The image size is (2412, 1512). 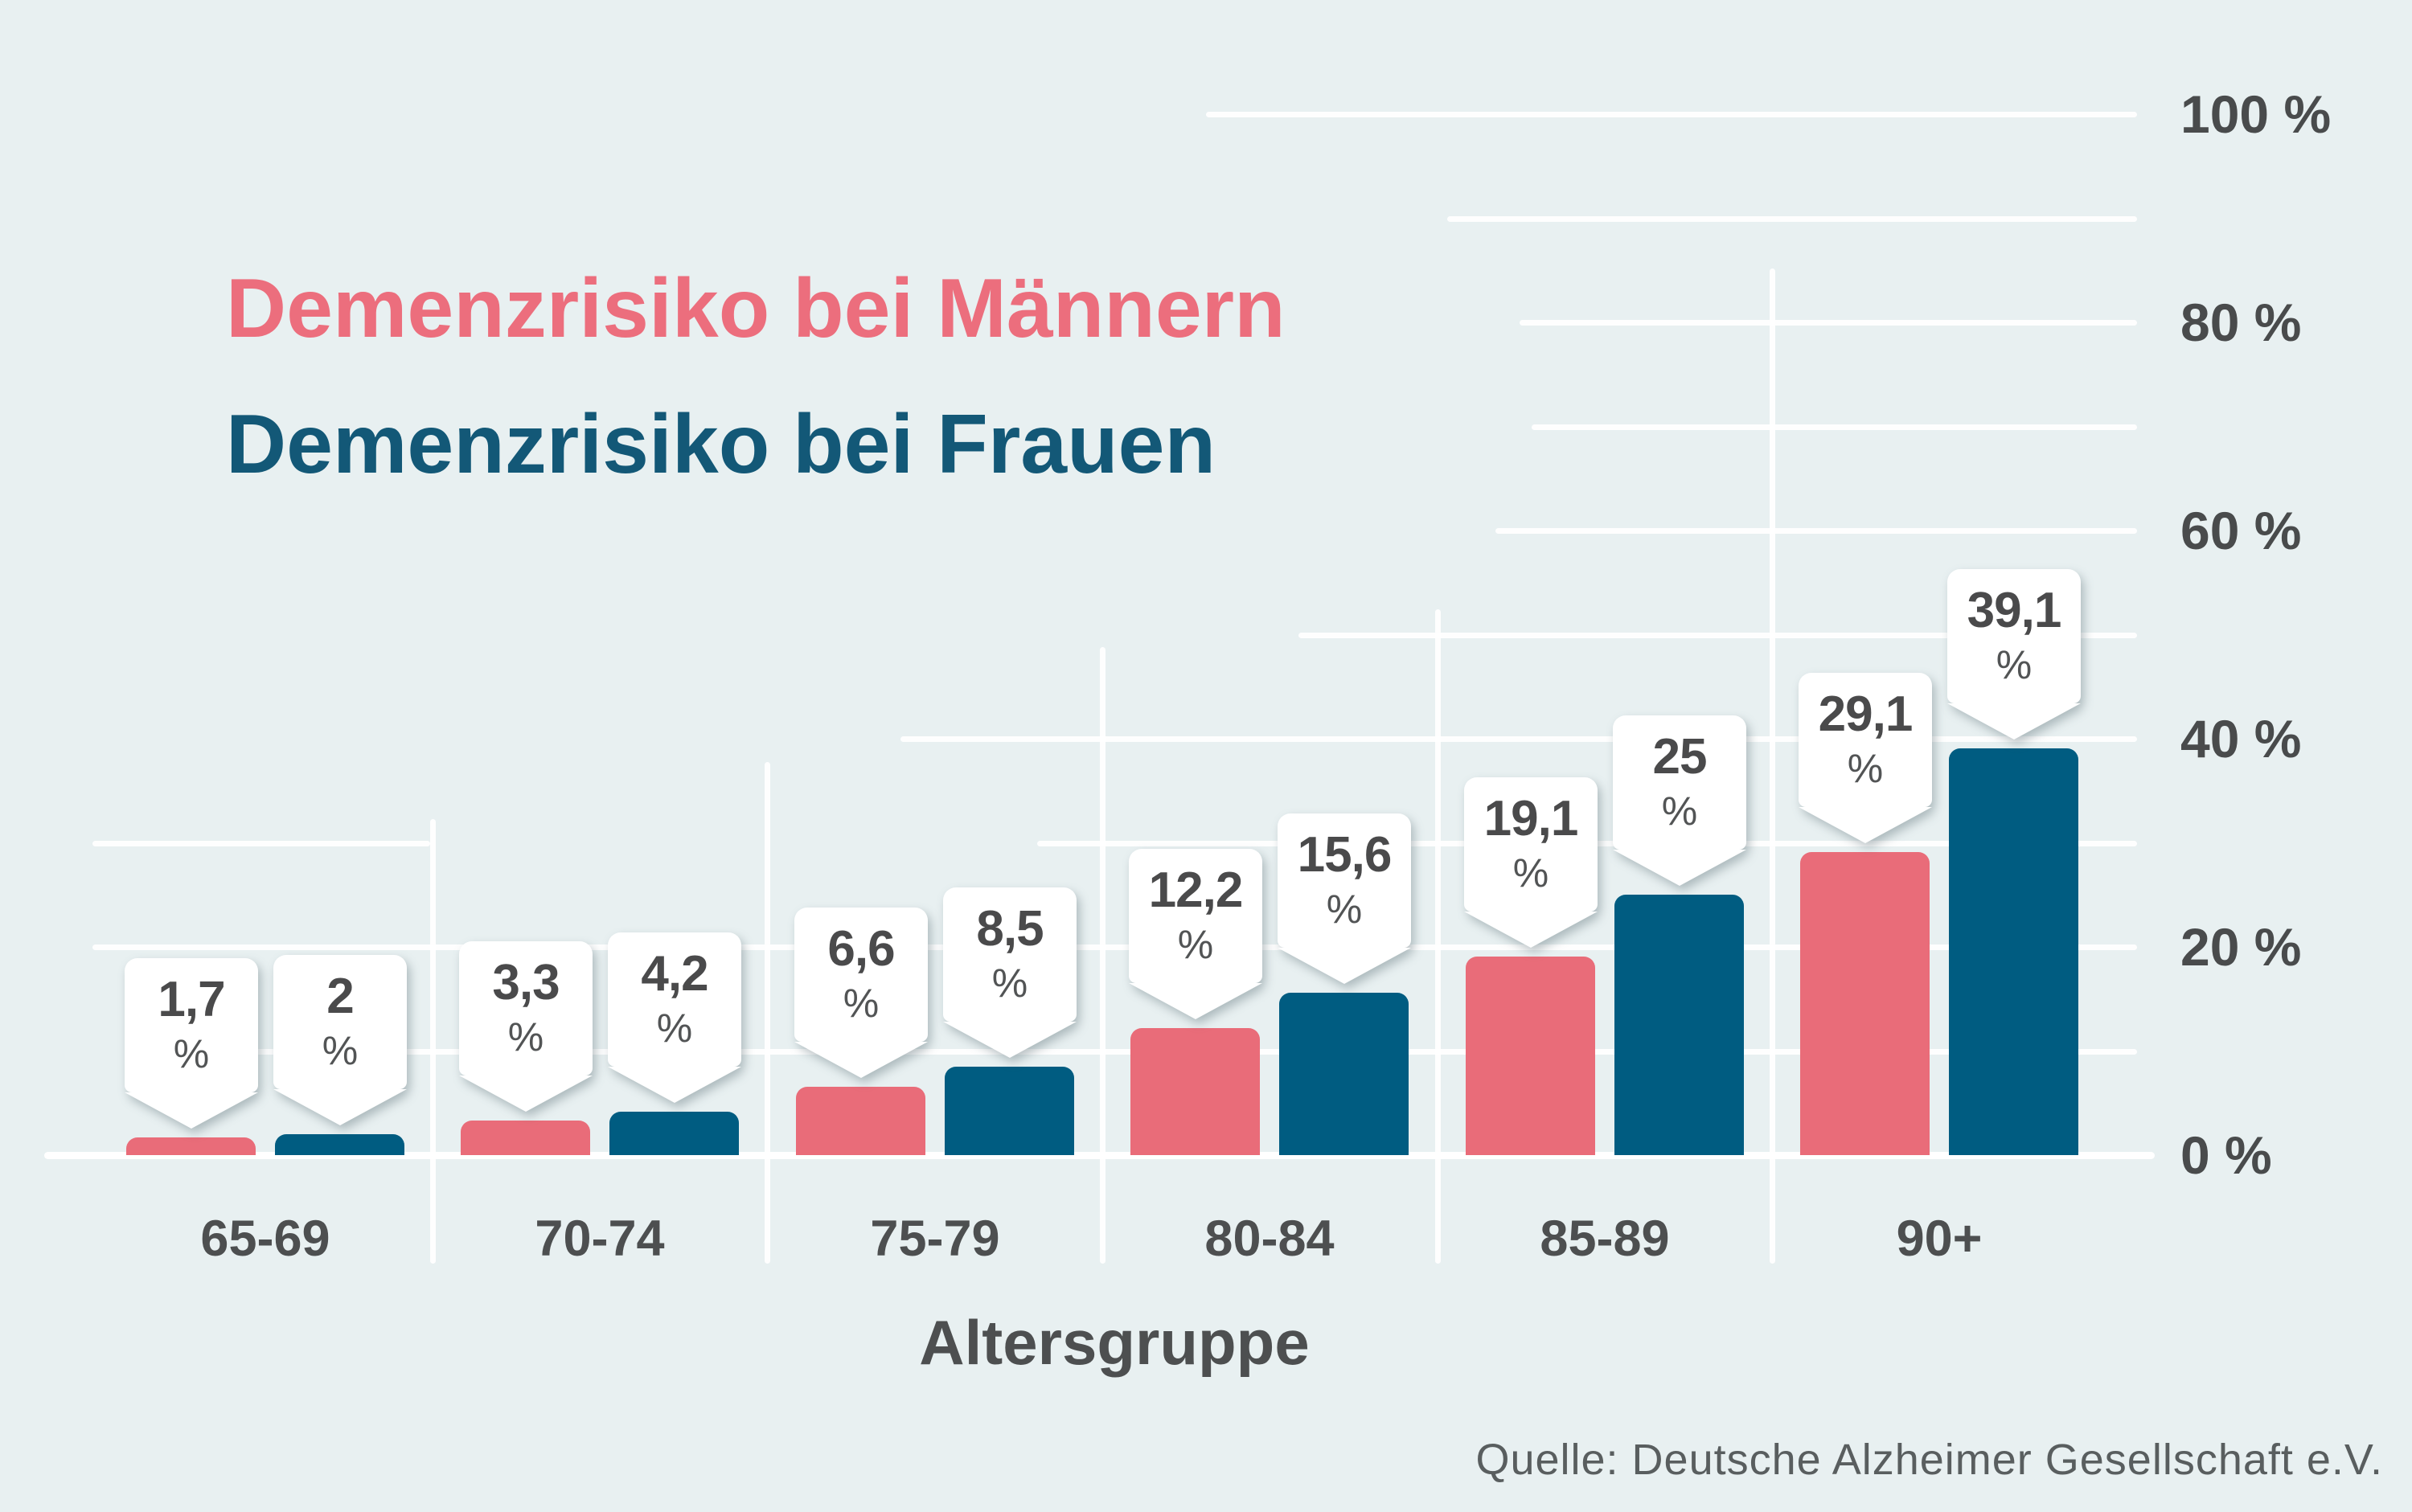 I want to click on bubble-value-label: 2, so click(x=340, y=996).